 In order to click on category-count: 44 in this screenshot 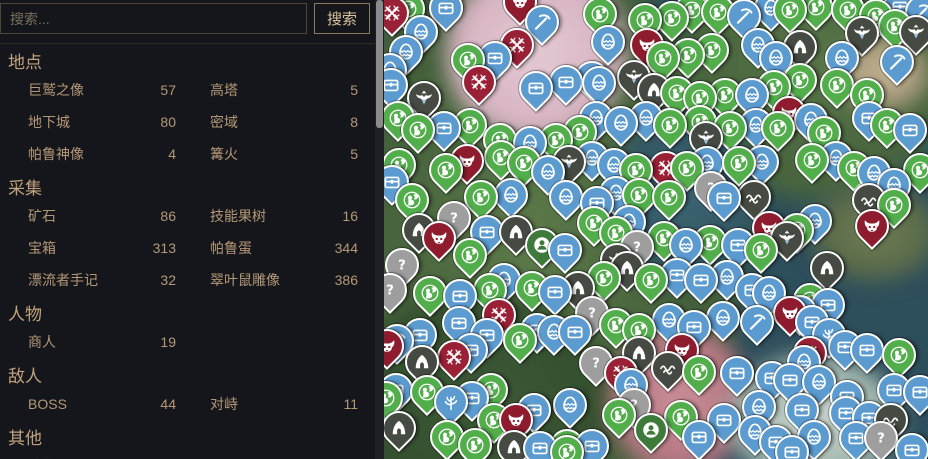, I will do `click(168, 404)`.